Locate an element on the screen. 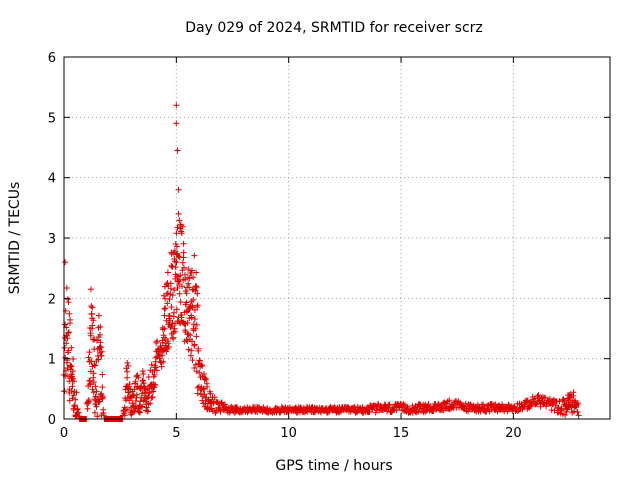 This screenshot has width=640, height=480. x-tick-label: 10 is located at coordinates (288, 433).